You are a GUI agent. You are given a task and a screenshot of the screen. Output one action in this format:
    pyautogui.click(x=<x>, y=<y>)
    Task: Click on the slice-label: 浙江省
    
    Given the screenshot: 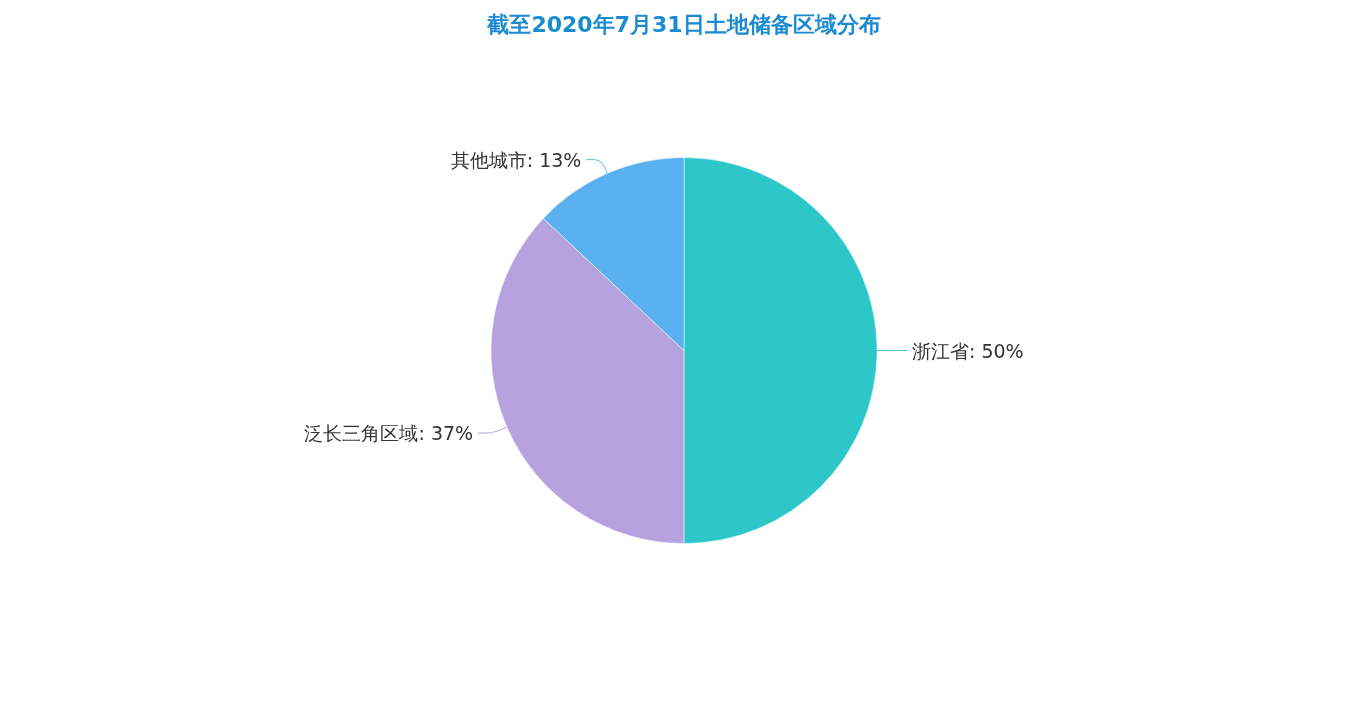 What is the action you would take?
    pyautogui.click(x=940, y=350)
    